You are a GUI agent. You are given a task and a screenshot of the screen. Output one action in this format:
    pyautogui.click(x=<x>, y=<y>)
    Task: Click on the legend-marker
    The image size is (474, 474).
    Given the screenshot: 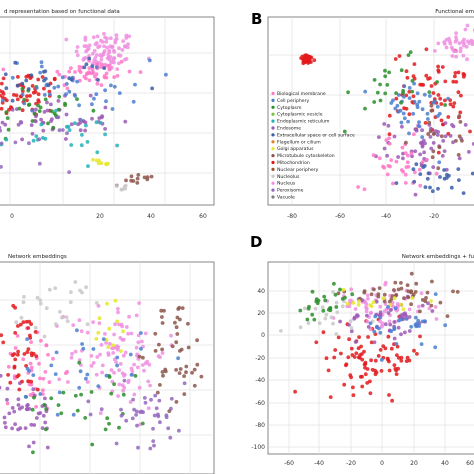 What is the action you would take?
    pyautogui.click(x=273, y=100)
    